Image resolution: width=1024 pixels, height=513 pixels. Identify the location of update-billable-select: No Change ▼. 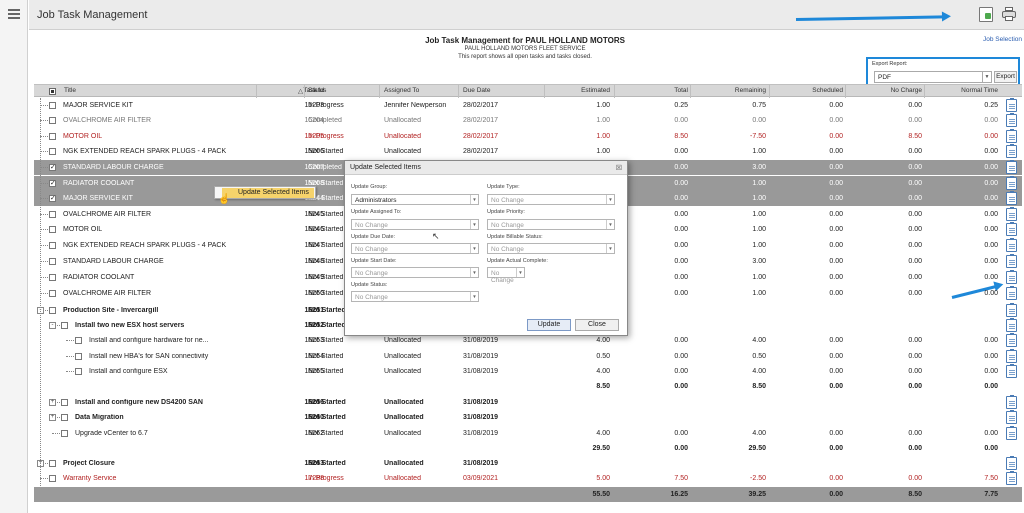
(551, 248).